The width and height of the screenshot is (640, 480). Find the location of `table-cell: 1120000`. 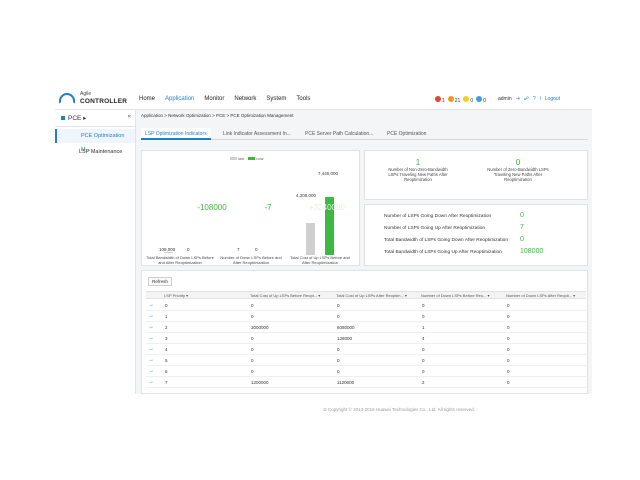

table-cell: 1120000 is located at coordinates (346, 382).